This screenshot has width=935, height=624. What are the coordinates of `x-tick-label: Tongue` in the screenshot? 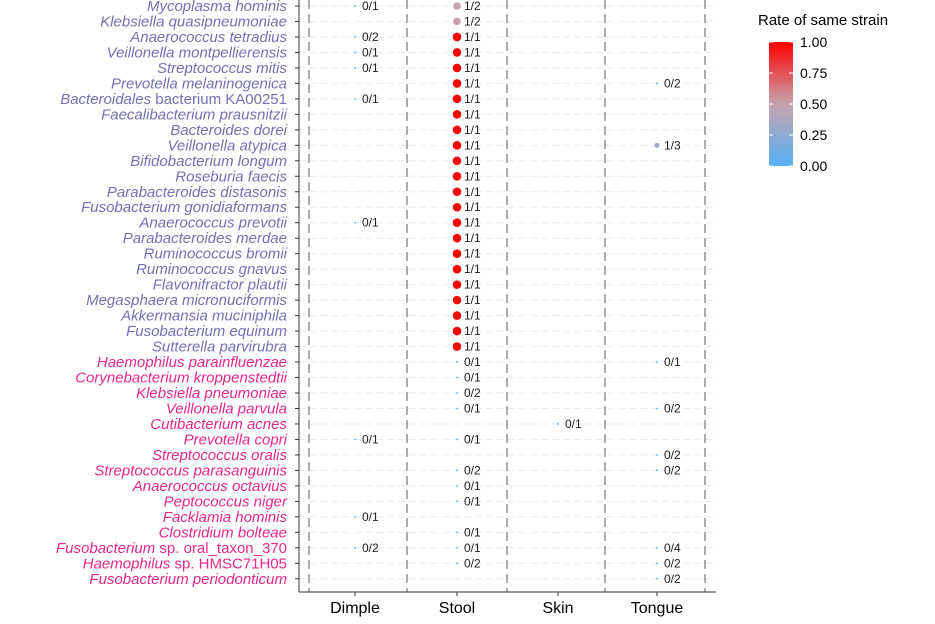 It's located at (657, 608).